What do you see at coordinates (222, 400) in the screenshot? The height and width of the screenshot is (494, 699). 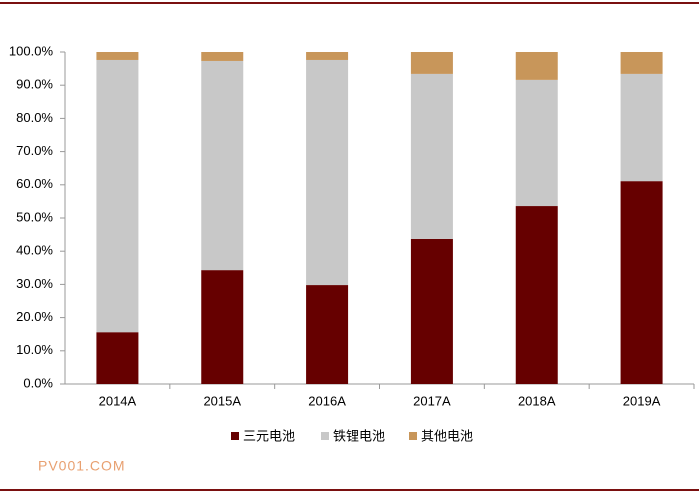 I see `x-tick-label: 2015A` at bounding box center [222, 400].